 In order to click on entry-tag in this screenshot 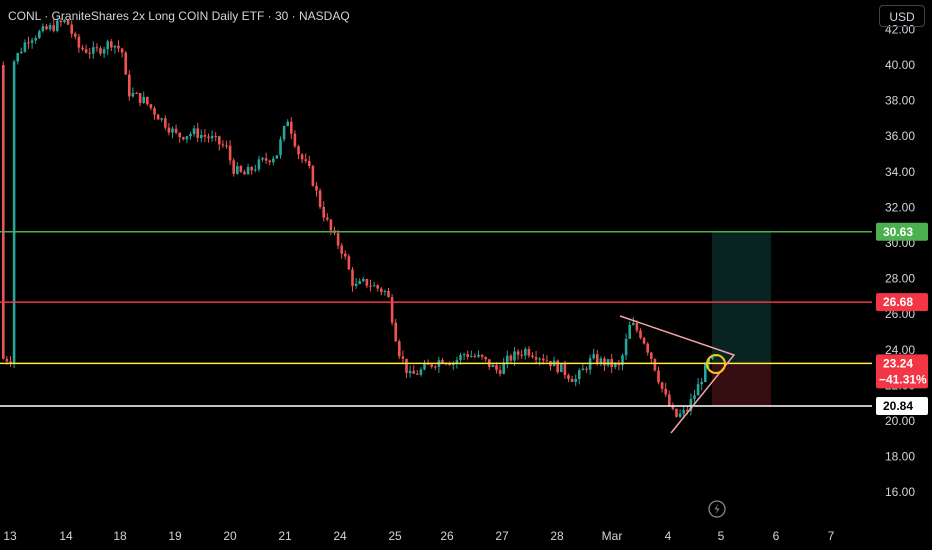, I will do `click(902, 371)`.